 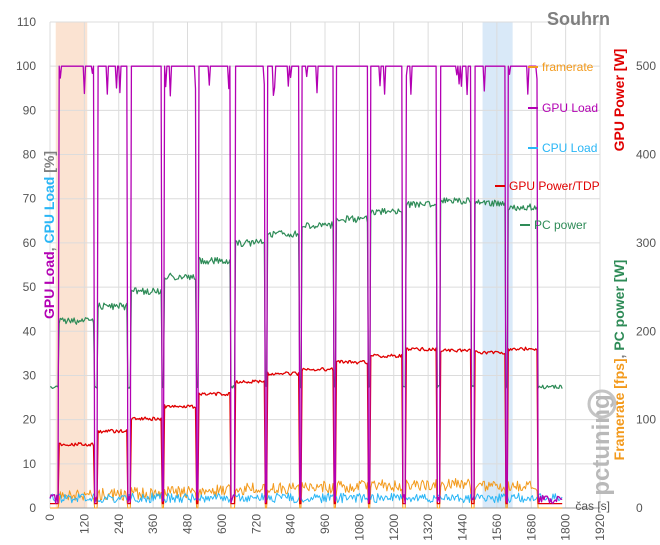 I want to click on series-framerate, so click(x=306, y=493).